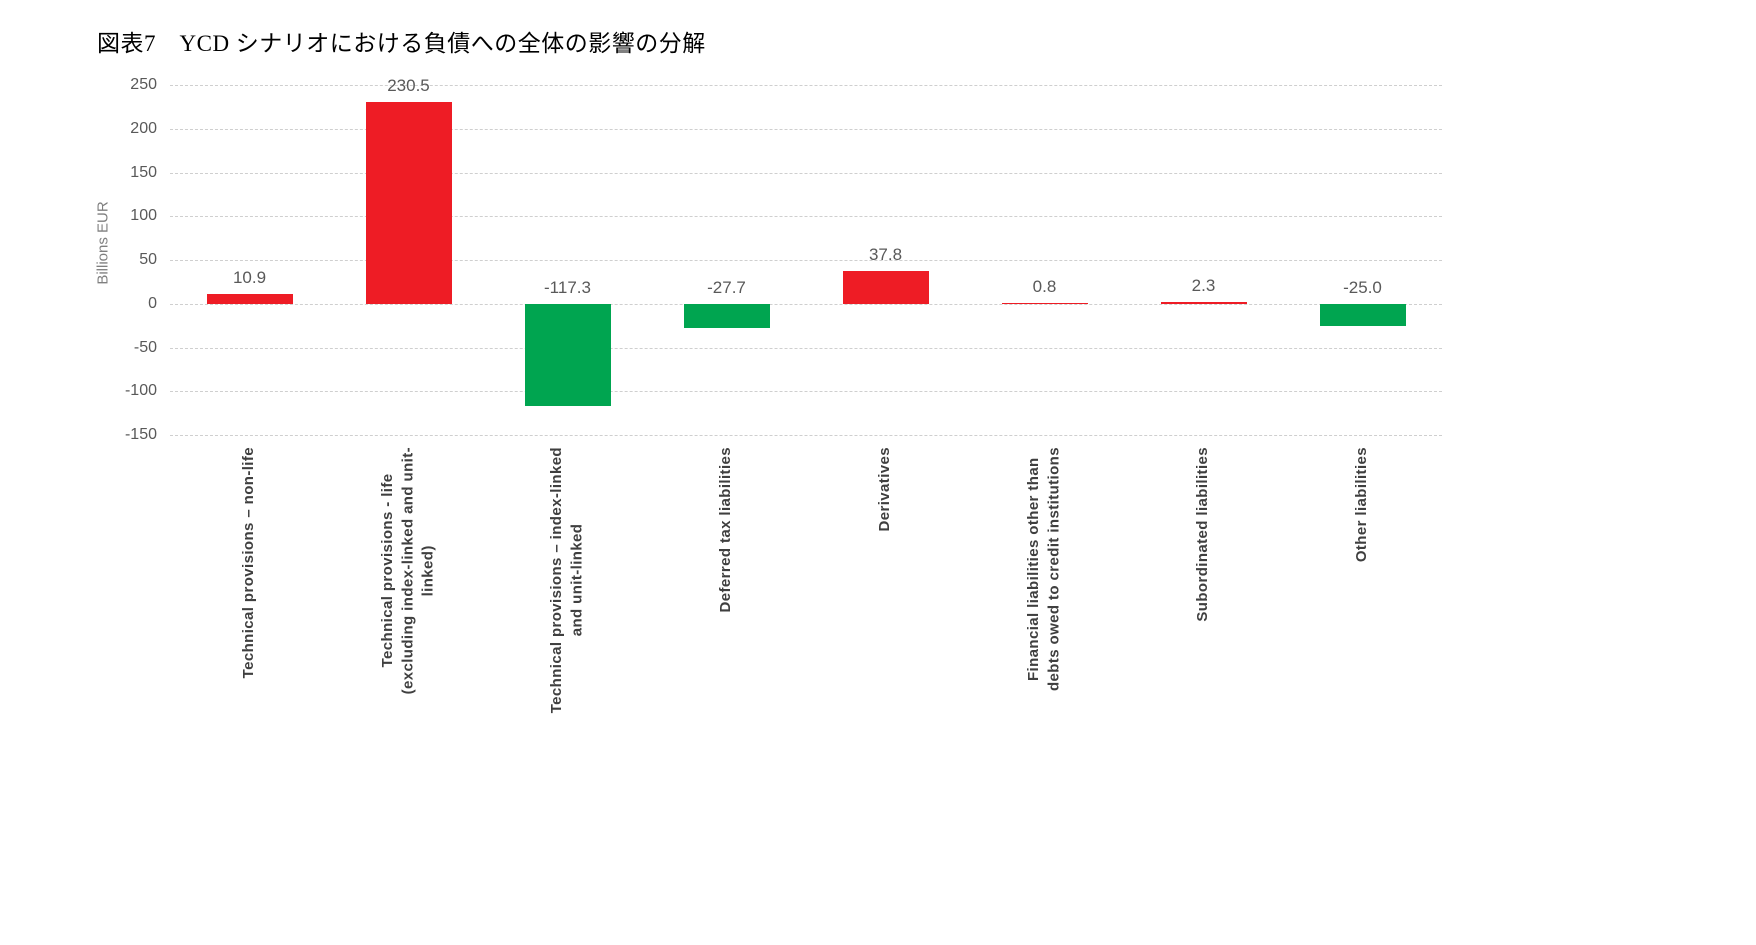 The height and width of the screenshot is (945, 1756). Describe the element at coordinates (567, 287) in the screenshot. I see `bar-value-label: -117.3` at that location.